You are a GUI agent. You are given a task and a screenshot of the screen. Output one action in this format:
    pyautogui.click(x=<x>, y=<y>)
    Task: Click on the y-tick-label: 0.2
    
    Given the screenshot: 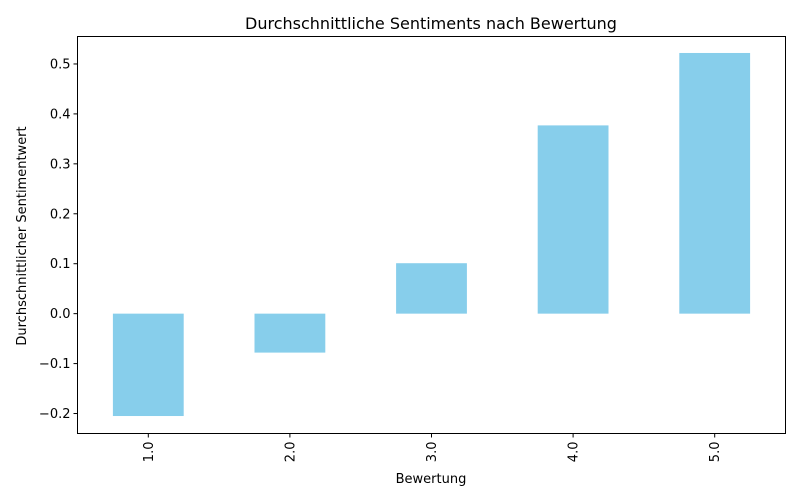 What is the action you would take?
    pyautogui.click(x=60, y=214)
    